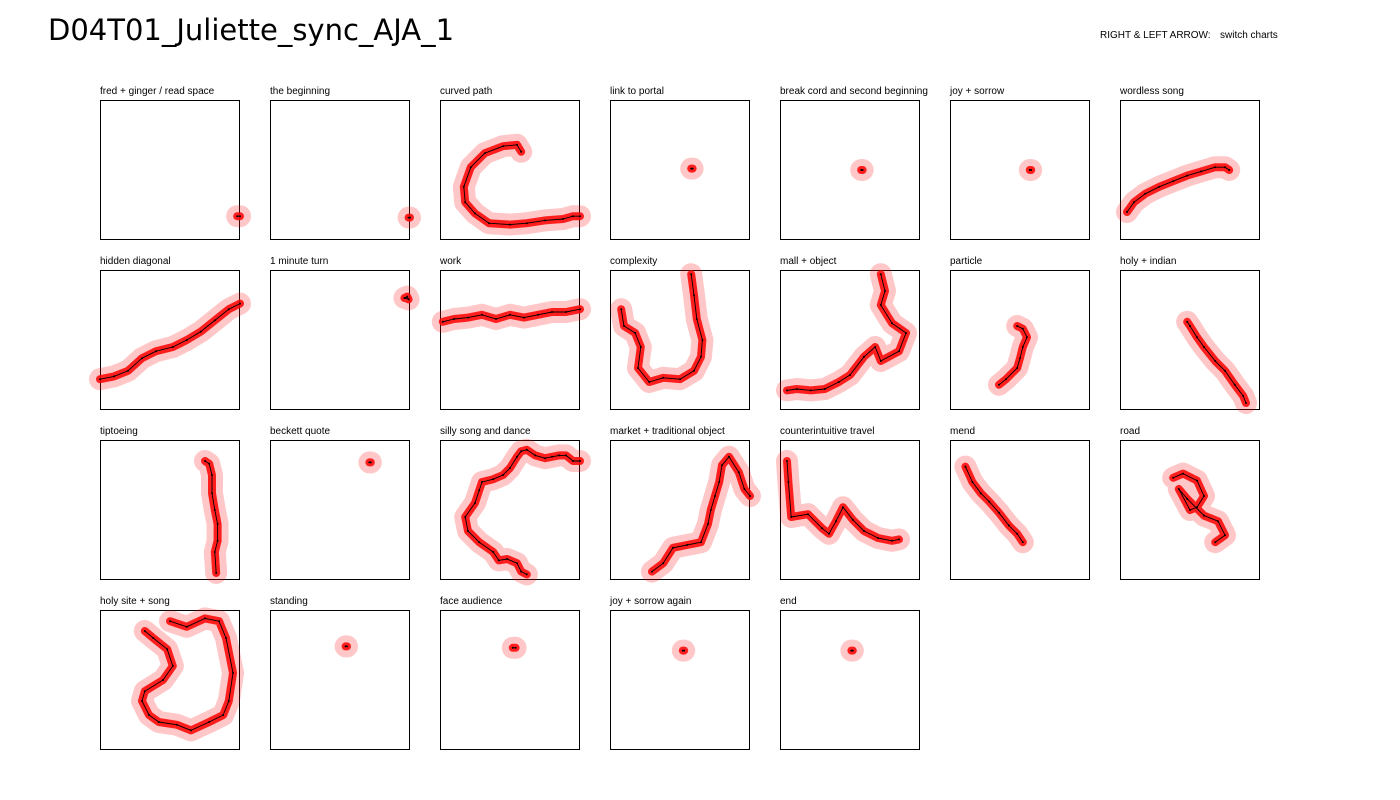 The width and height of the screenshot is (1400, 800). Describe the element at coordinates (827, 431) in the screenshot. I see `chart-title: counterintuitive travel` at that location.